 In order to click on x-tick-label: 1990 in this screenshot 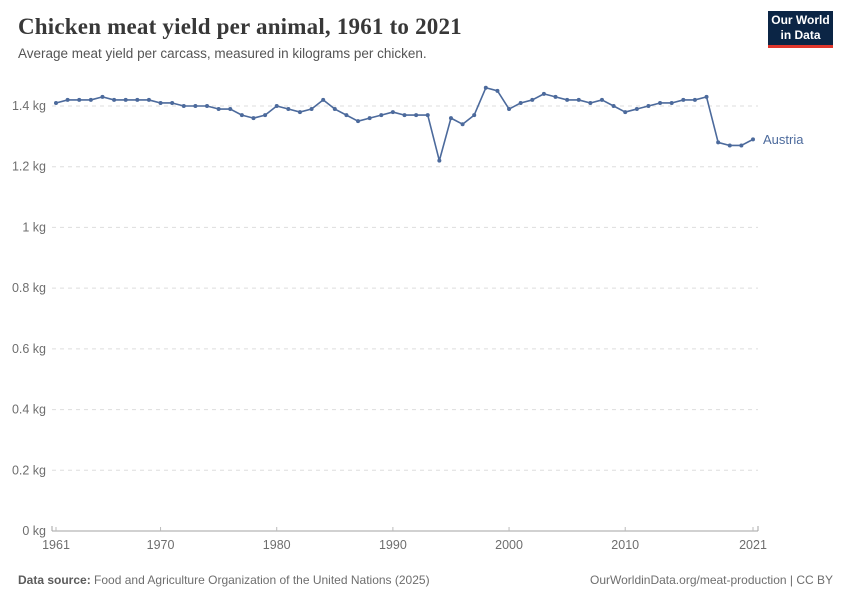, I will do `click(393, 545)`.